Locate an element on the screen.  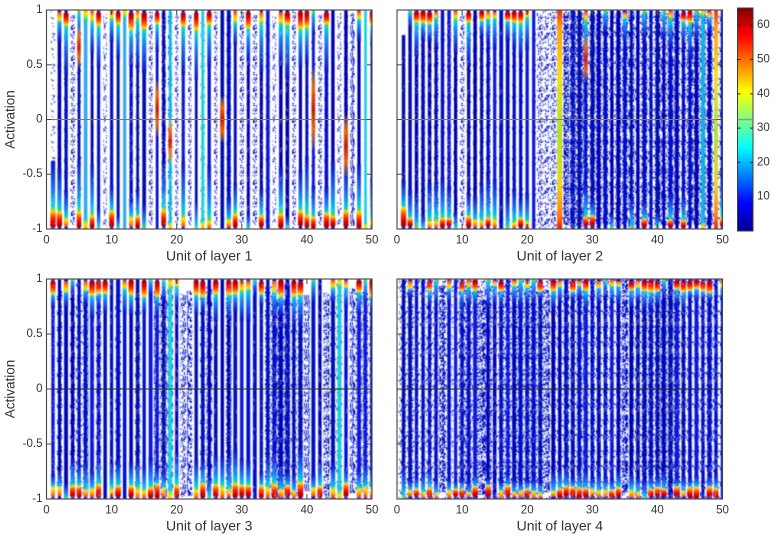
svg-text: Unit of layer 1 is located at coordinates (209, 256).